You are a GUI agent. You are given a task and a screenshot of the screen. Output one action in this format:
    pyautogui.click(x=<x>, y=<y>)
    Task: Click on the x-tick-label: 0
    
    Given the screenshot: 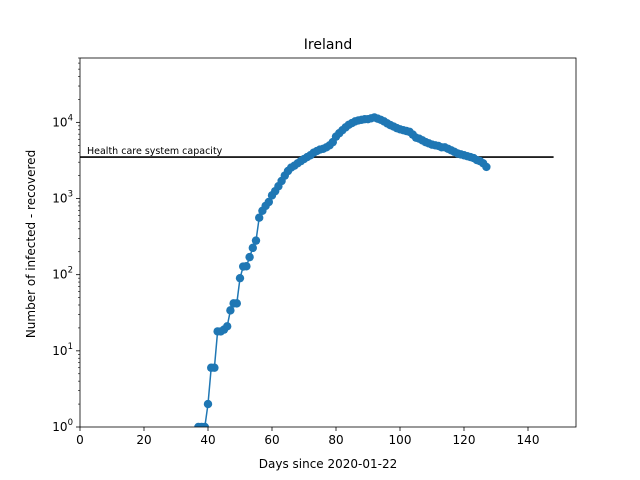 What is the action you would take?
    pyautogui.click(x=80, y=440)
    